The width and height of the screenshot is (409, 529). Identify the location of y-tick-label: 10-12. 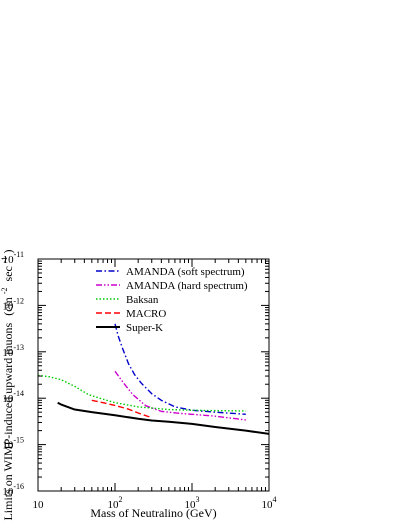
(13, 304).